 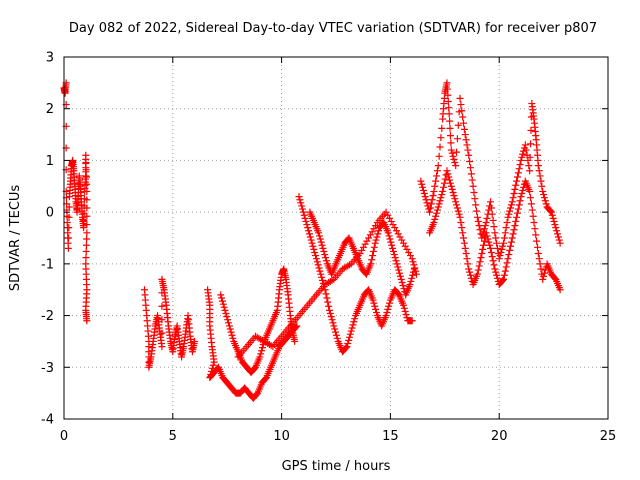 What do you see at coordinates (64, 436) in the screenshot?
I see `x-tick-label: 0` at bounding box center [64, 436].